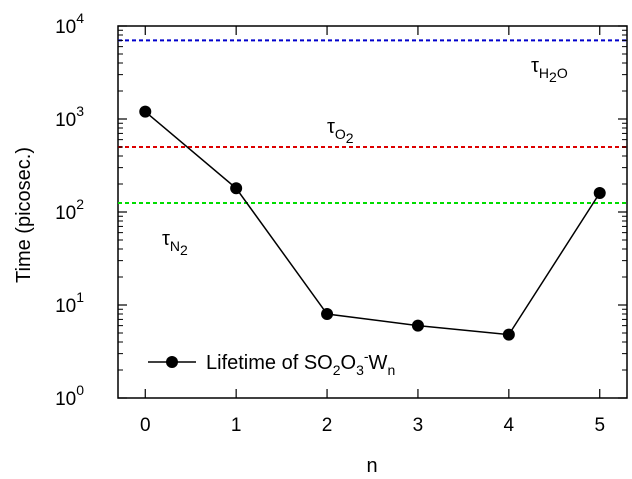 This screenshot has height=479, width=632. Describe the element at coordinates (599, 425) in the screenshot. I see `x-tick-label: 5` at that location.